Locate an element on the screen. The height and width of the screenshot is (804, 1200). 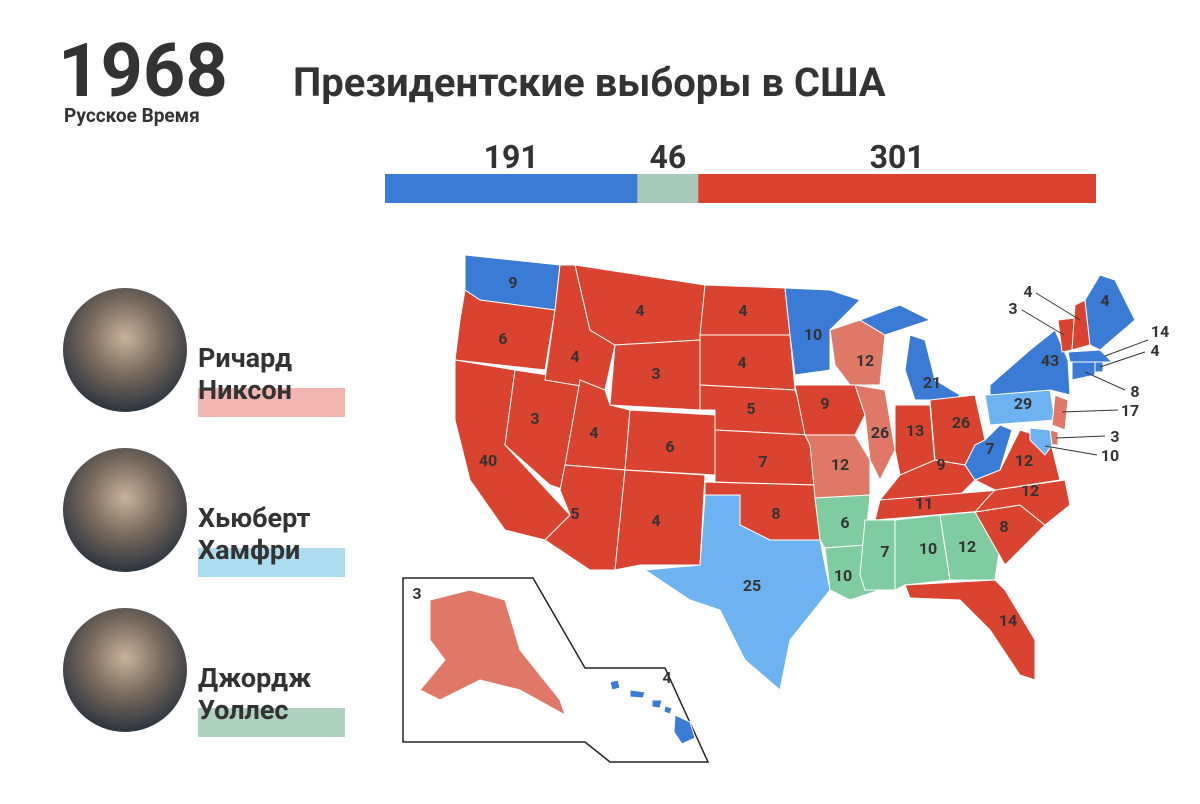
state-electoral-votes: 26 is located at coordinates (961, 422).